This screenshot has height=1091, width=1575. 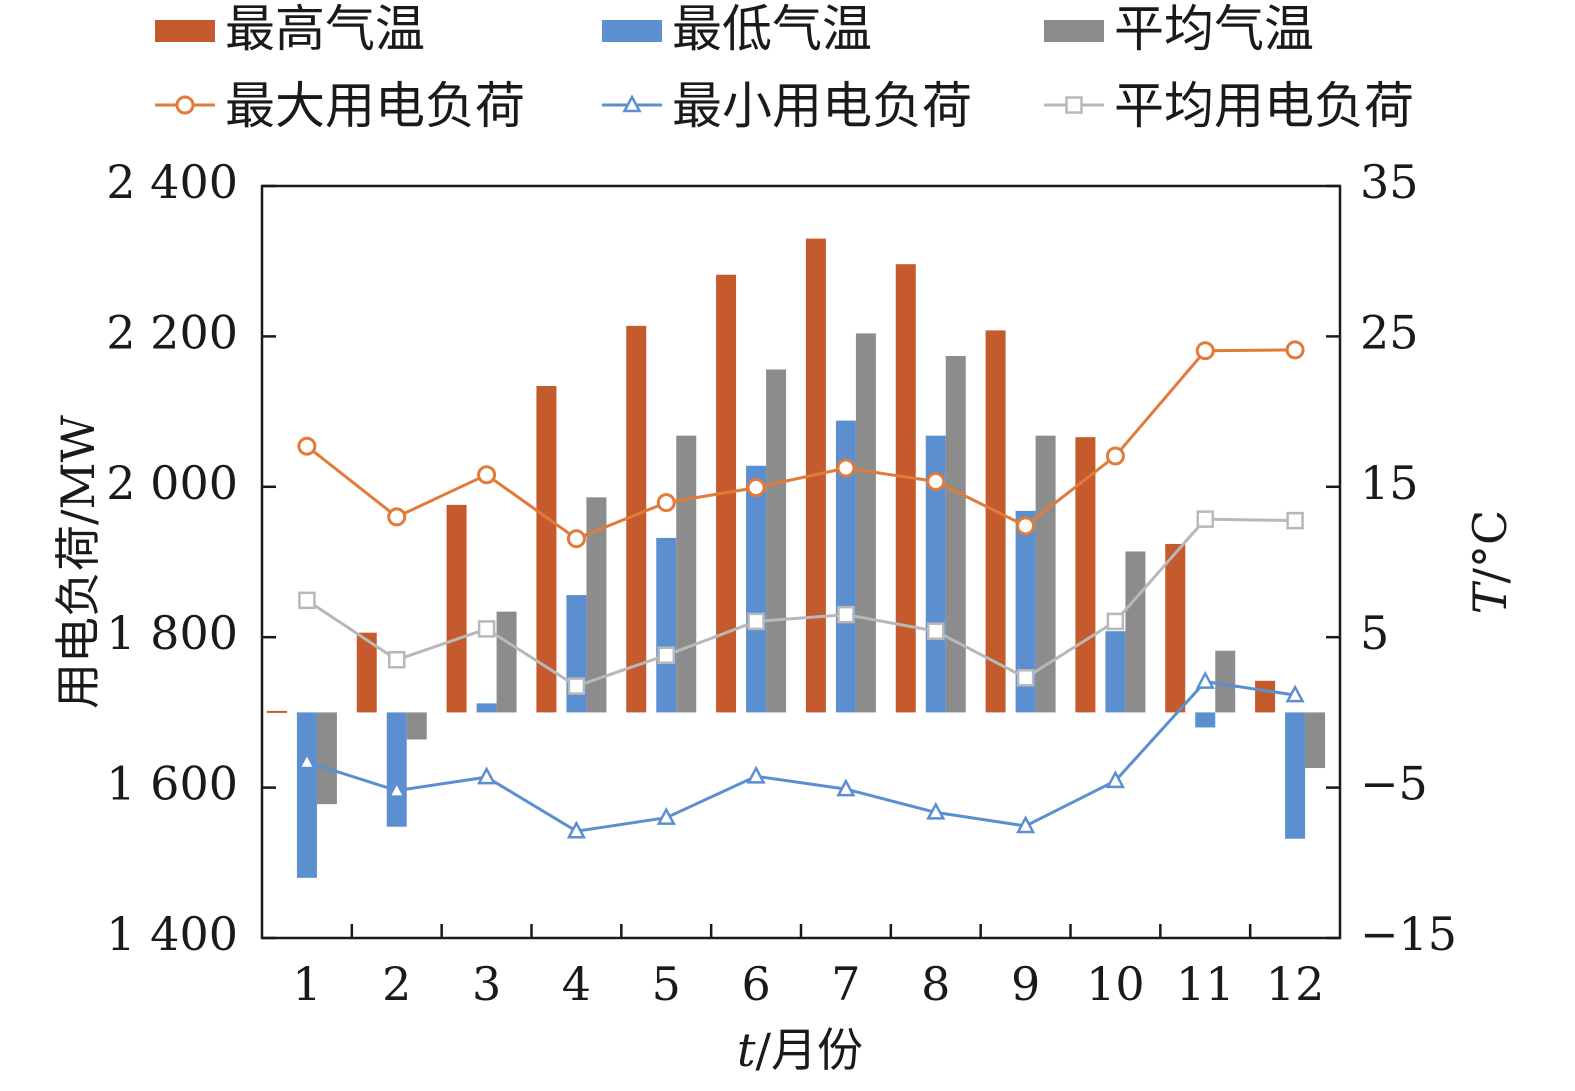 I want to click on x-axis-title-unit: /月份, so click(x=810, y=1050).